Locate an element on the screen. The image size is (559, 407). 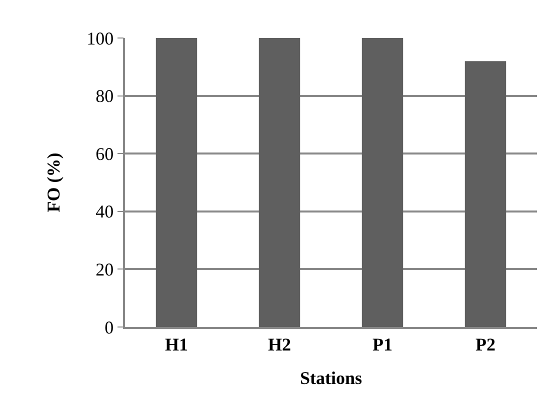
x-tick-label: P2 is located at coordinates (486, 344).